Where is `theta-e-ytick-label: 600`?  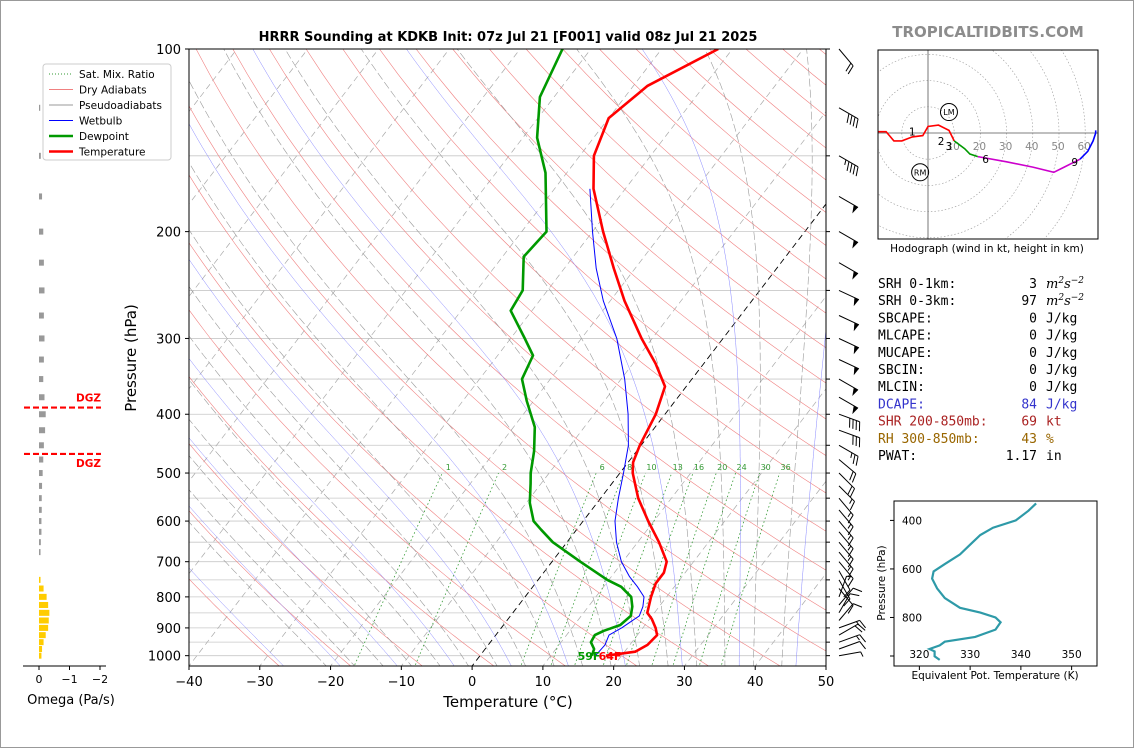
theta-e-ytick-label: 600 is located at coordinates (912, 570).